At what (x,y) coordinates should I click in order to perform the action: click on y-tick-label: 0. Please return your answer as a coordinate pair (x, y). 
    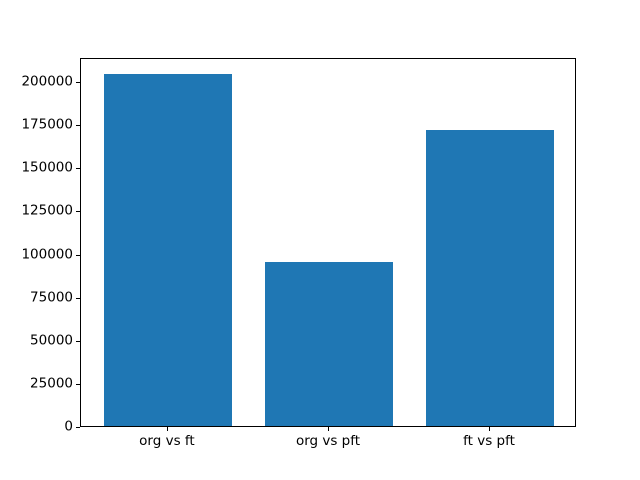
    Looking at the image, I should click on (68, 426).